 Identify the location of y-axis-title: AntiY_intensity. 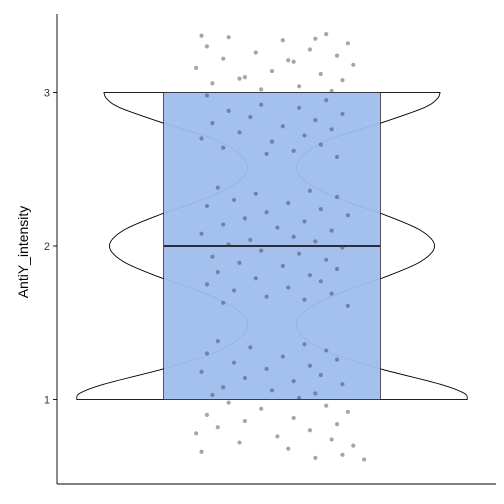
(23, 252).